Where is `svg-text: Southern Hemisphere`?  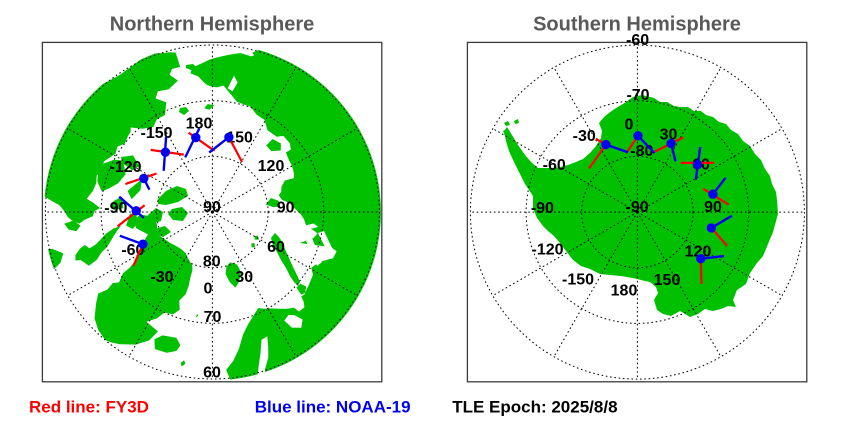
svg-text: Southern Hemisphere is located at coordinates (637, 24).